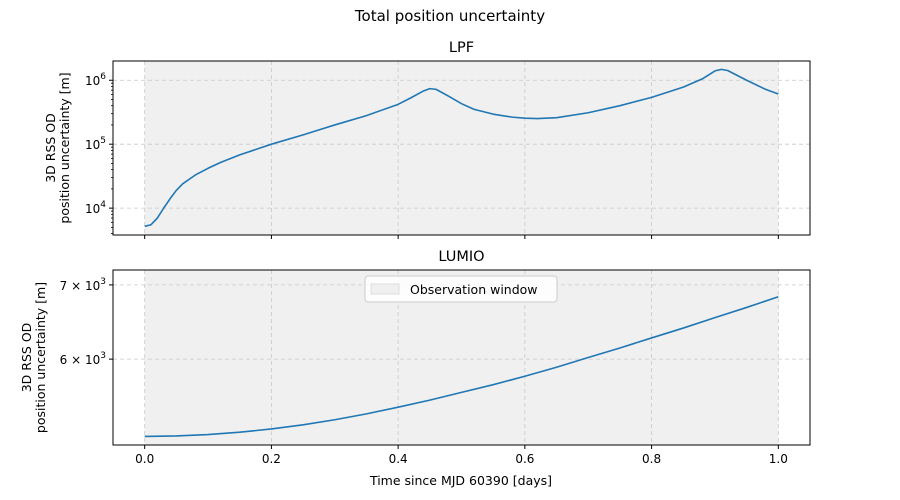 This screenshot has width=900, height=500. What do you see at coordinates (461, 257) in the screenshot?
I see `lumio-panel-title: LUMIO` at bounding box center [461, 257].